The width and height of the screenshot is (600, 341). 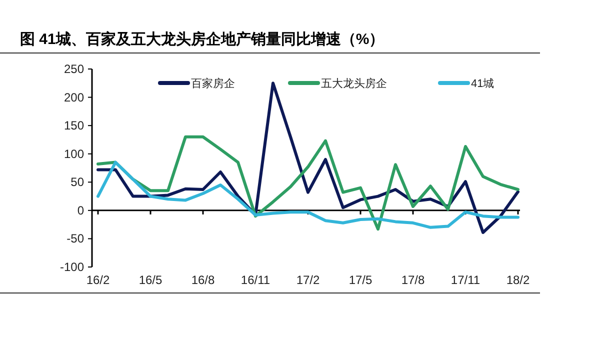 I want to click on x-tick-label: 16/2, so click(x=98, y=280).